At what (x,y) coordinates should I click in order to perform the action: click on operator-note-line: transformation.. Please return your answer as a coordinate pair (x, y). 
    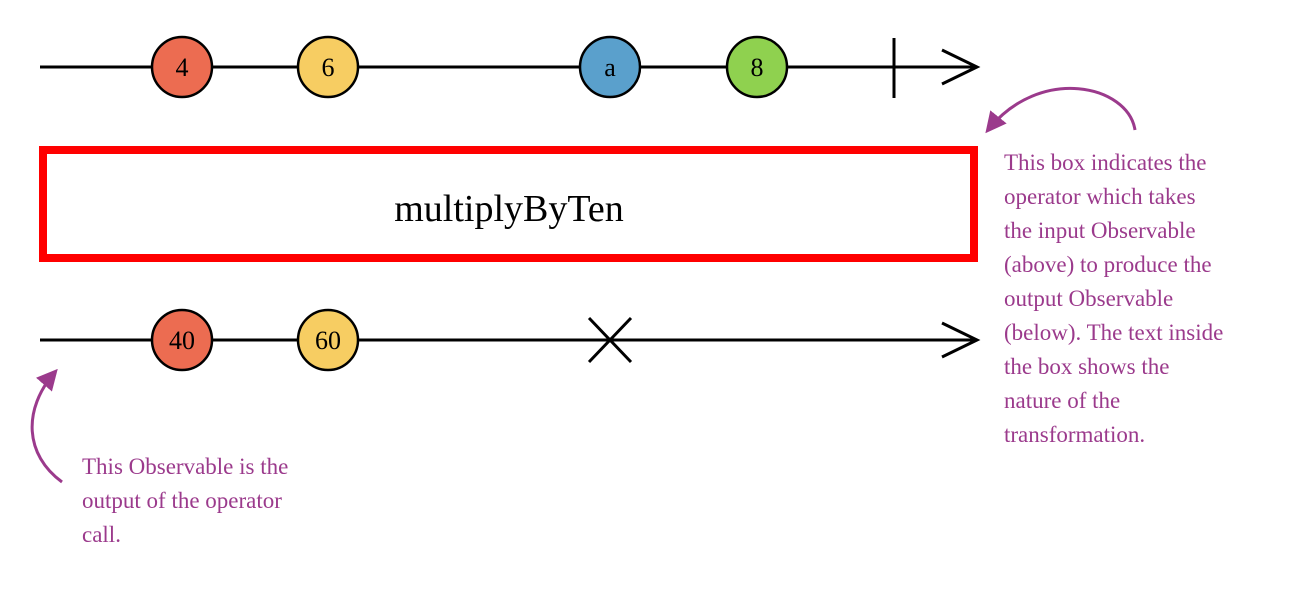
    Looking at the image, I should click on (1074, 434).